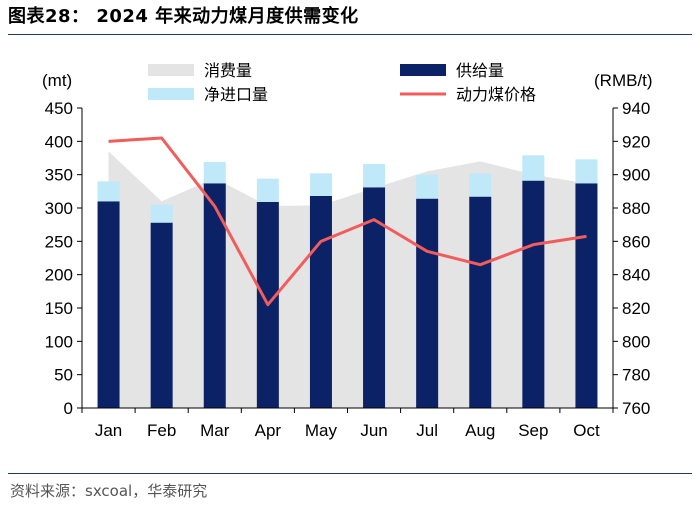 This screenshot has width=700, height=508. I want to click on right-tick-label: 900, so click(636, 175).